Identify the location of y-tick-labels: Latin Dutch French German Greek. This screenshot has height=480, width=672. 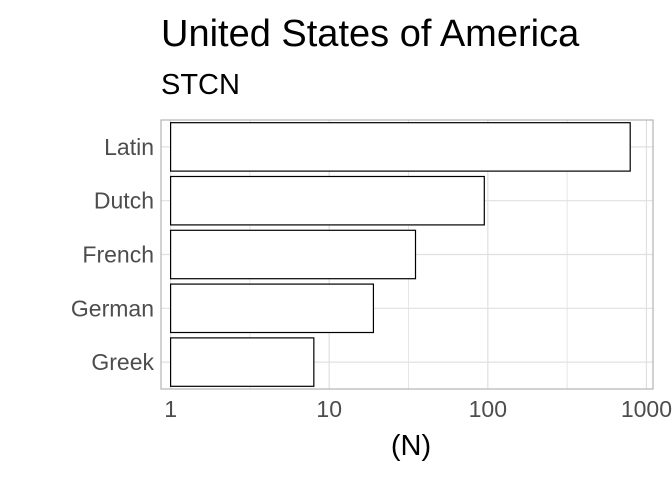
(113, 254).